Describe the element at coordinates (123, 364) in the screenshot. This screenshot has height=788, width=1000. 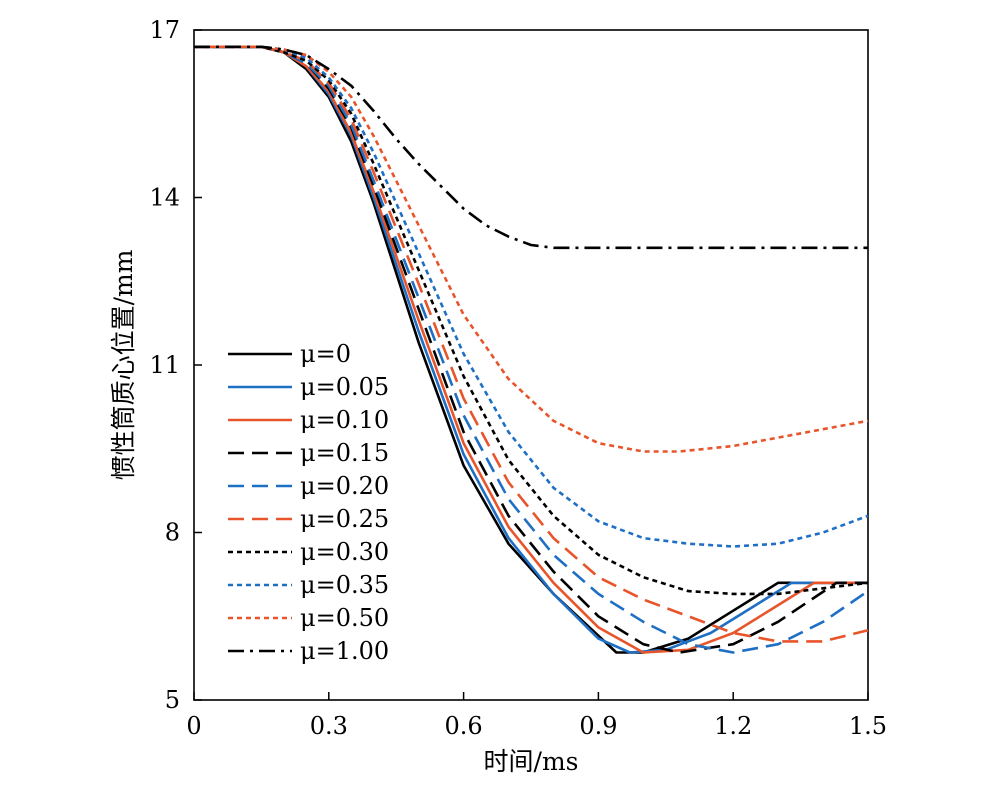
I see `y-axis-label: 惯性筒质心位置/mm` at that location.